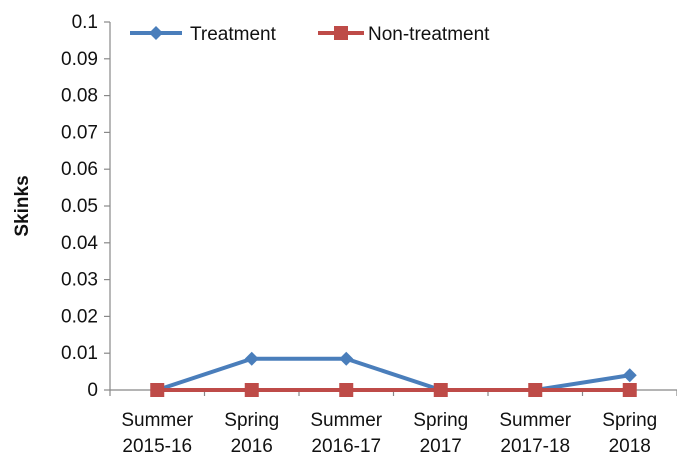 This screenshot has width=677, height=464. I want to click on legend-item-1: Non-treatment, so click(404, 34).